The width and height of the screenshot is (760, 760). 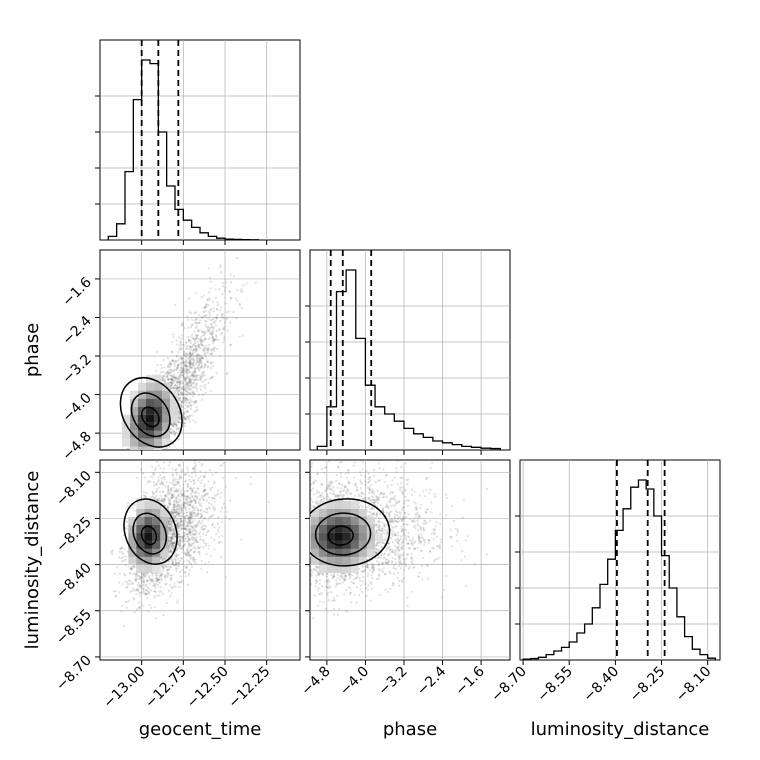 I want to click on density-cell, so click(x=158, y=402).